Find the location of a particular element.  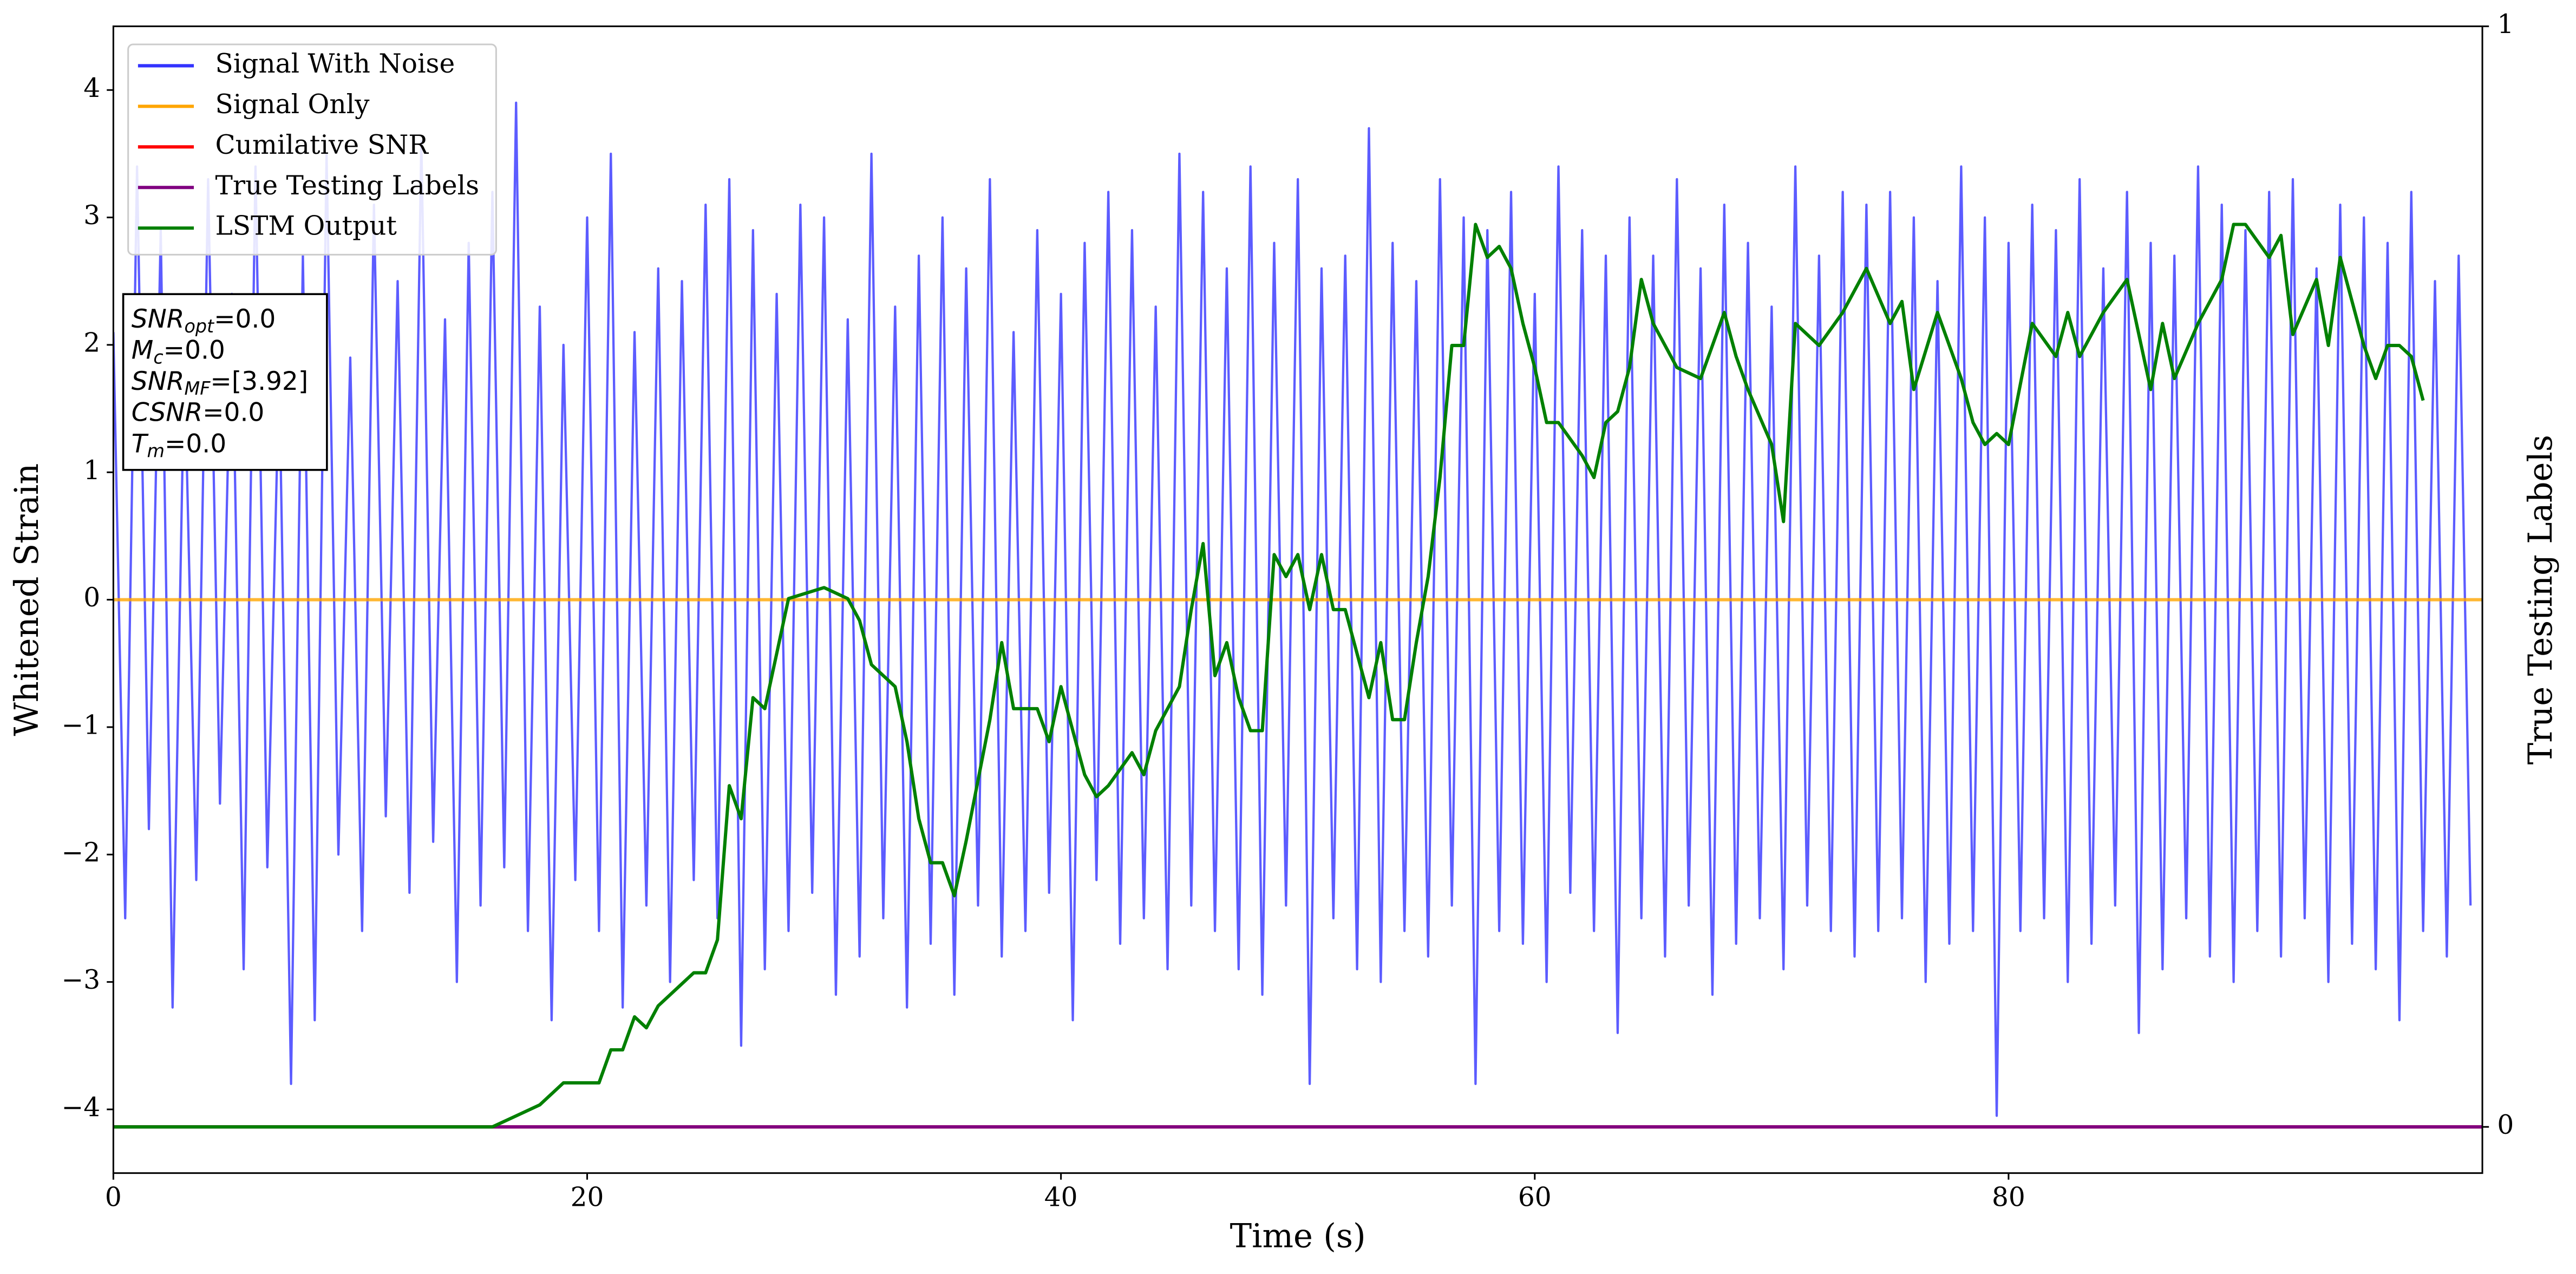

y-axis-label: Whitened Strain is located at coordinates (27, 599).